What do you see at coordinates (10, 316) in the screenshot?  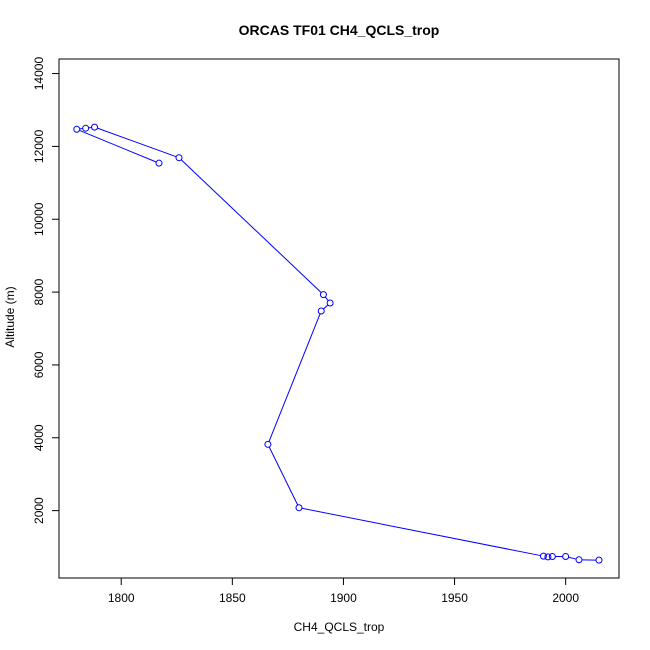 I see `y-axis-label: Altitude (m)` at bounding box center [10, 316].